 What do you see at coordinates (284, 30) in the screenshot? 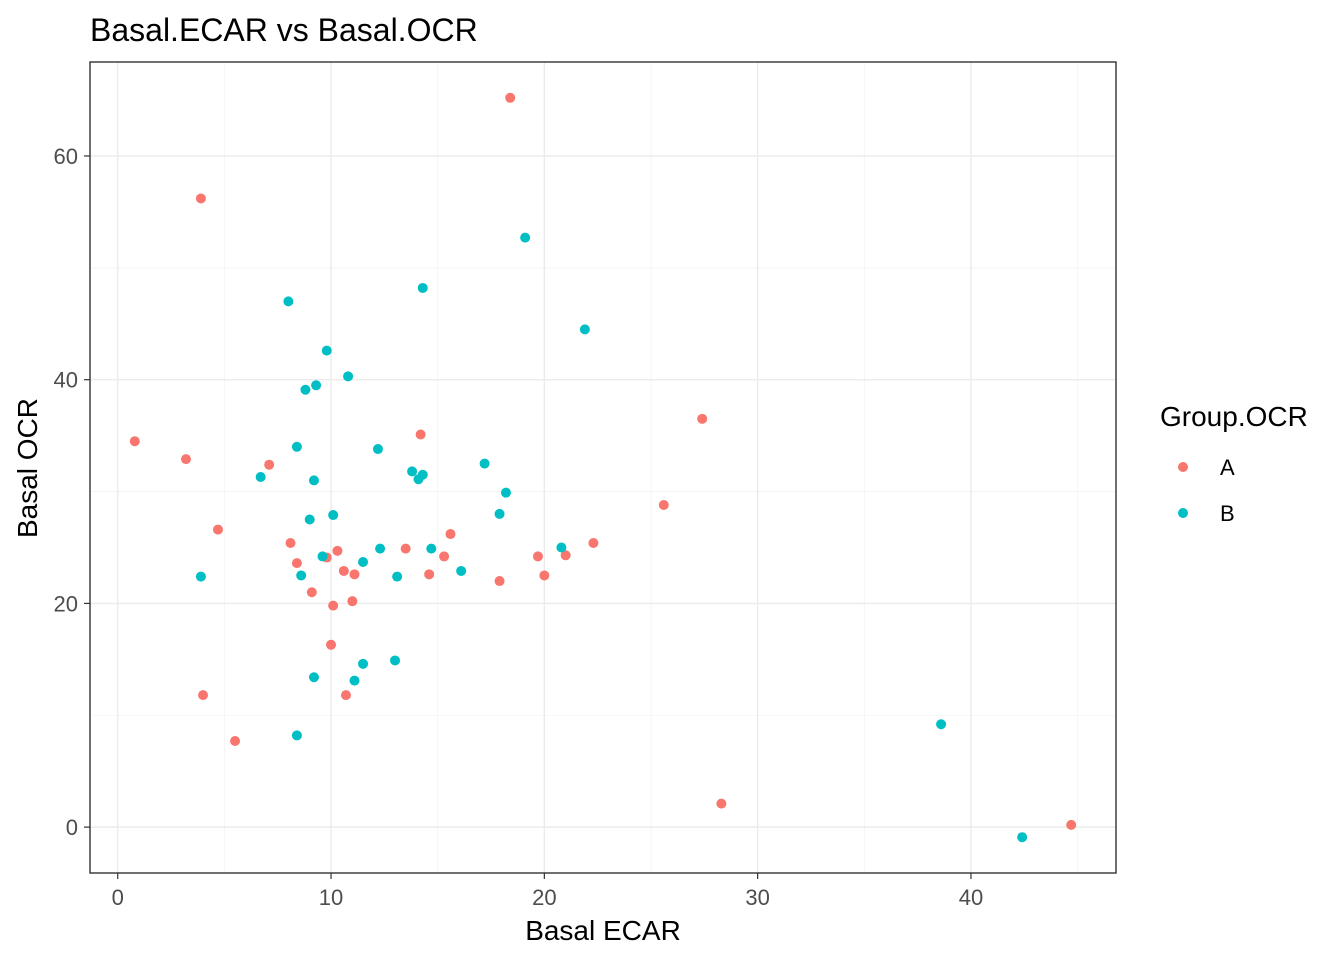
I see `chart-title: Basal.ECAR vs Basal.OCR` at bounding box center [284, 30].